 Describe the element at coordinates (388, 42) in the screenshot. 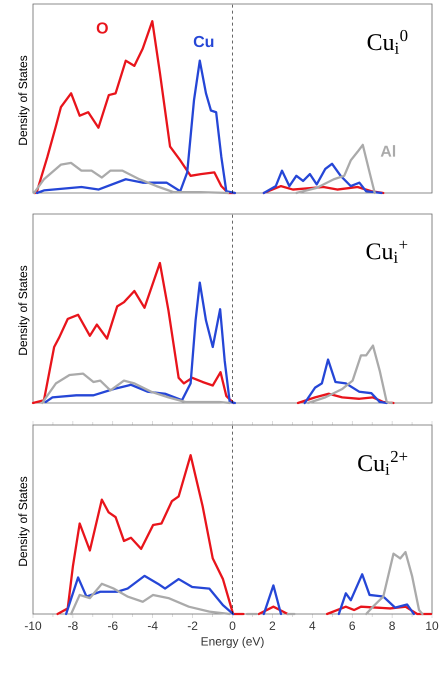

I see `annotation: Cu$_{i}$0` at that location.